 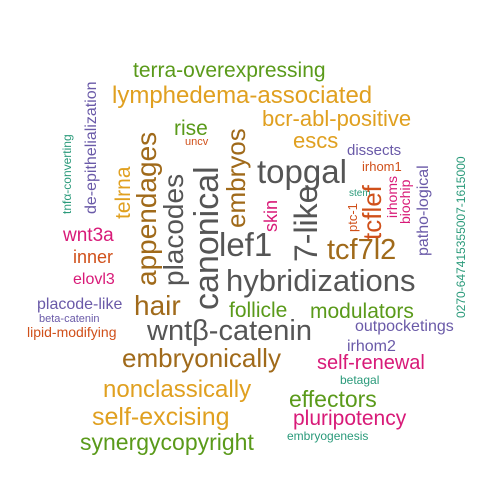 What do you see at coordinates (236, 178) in the screenshot?
I see `word-embryos: embryos` at bounding box center [236, 178].